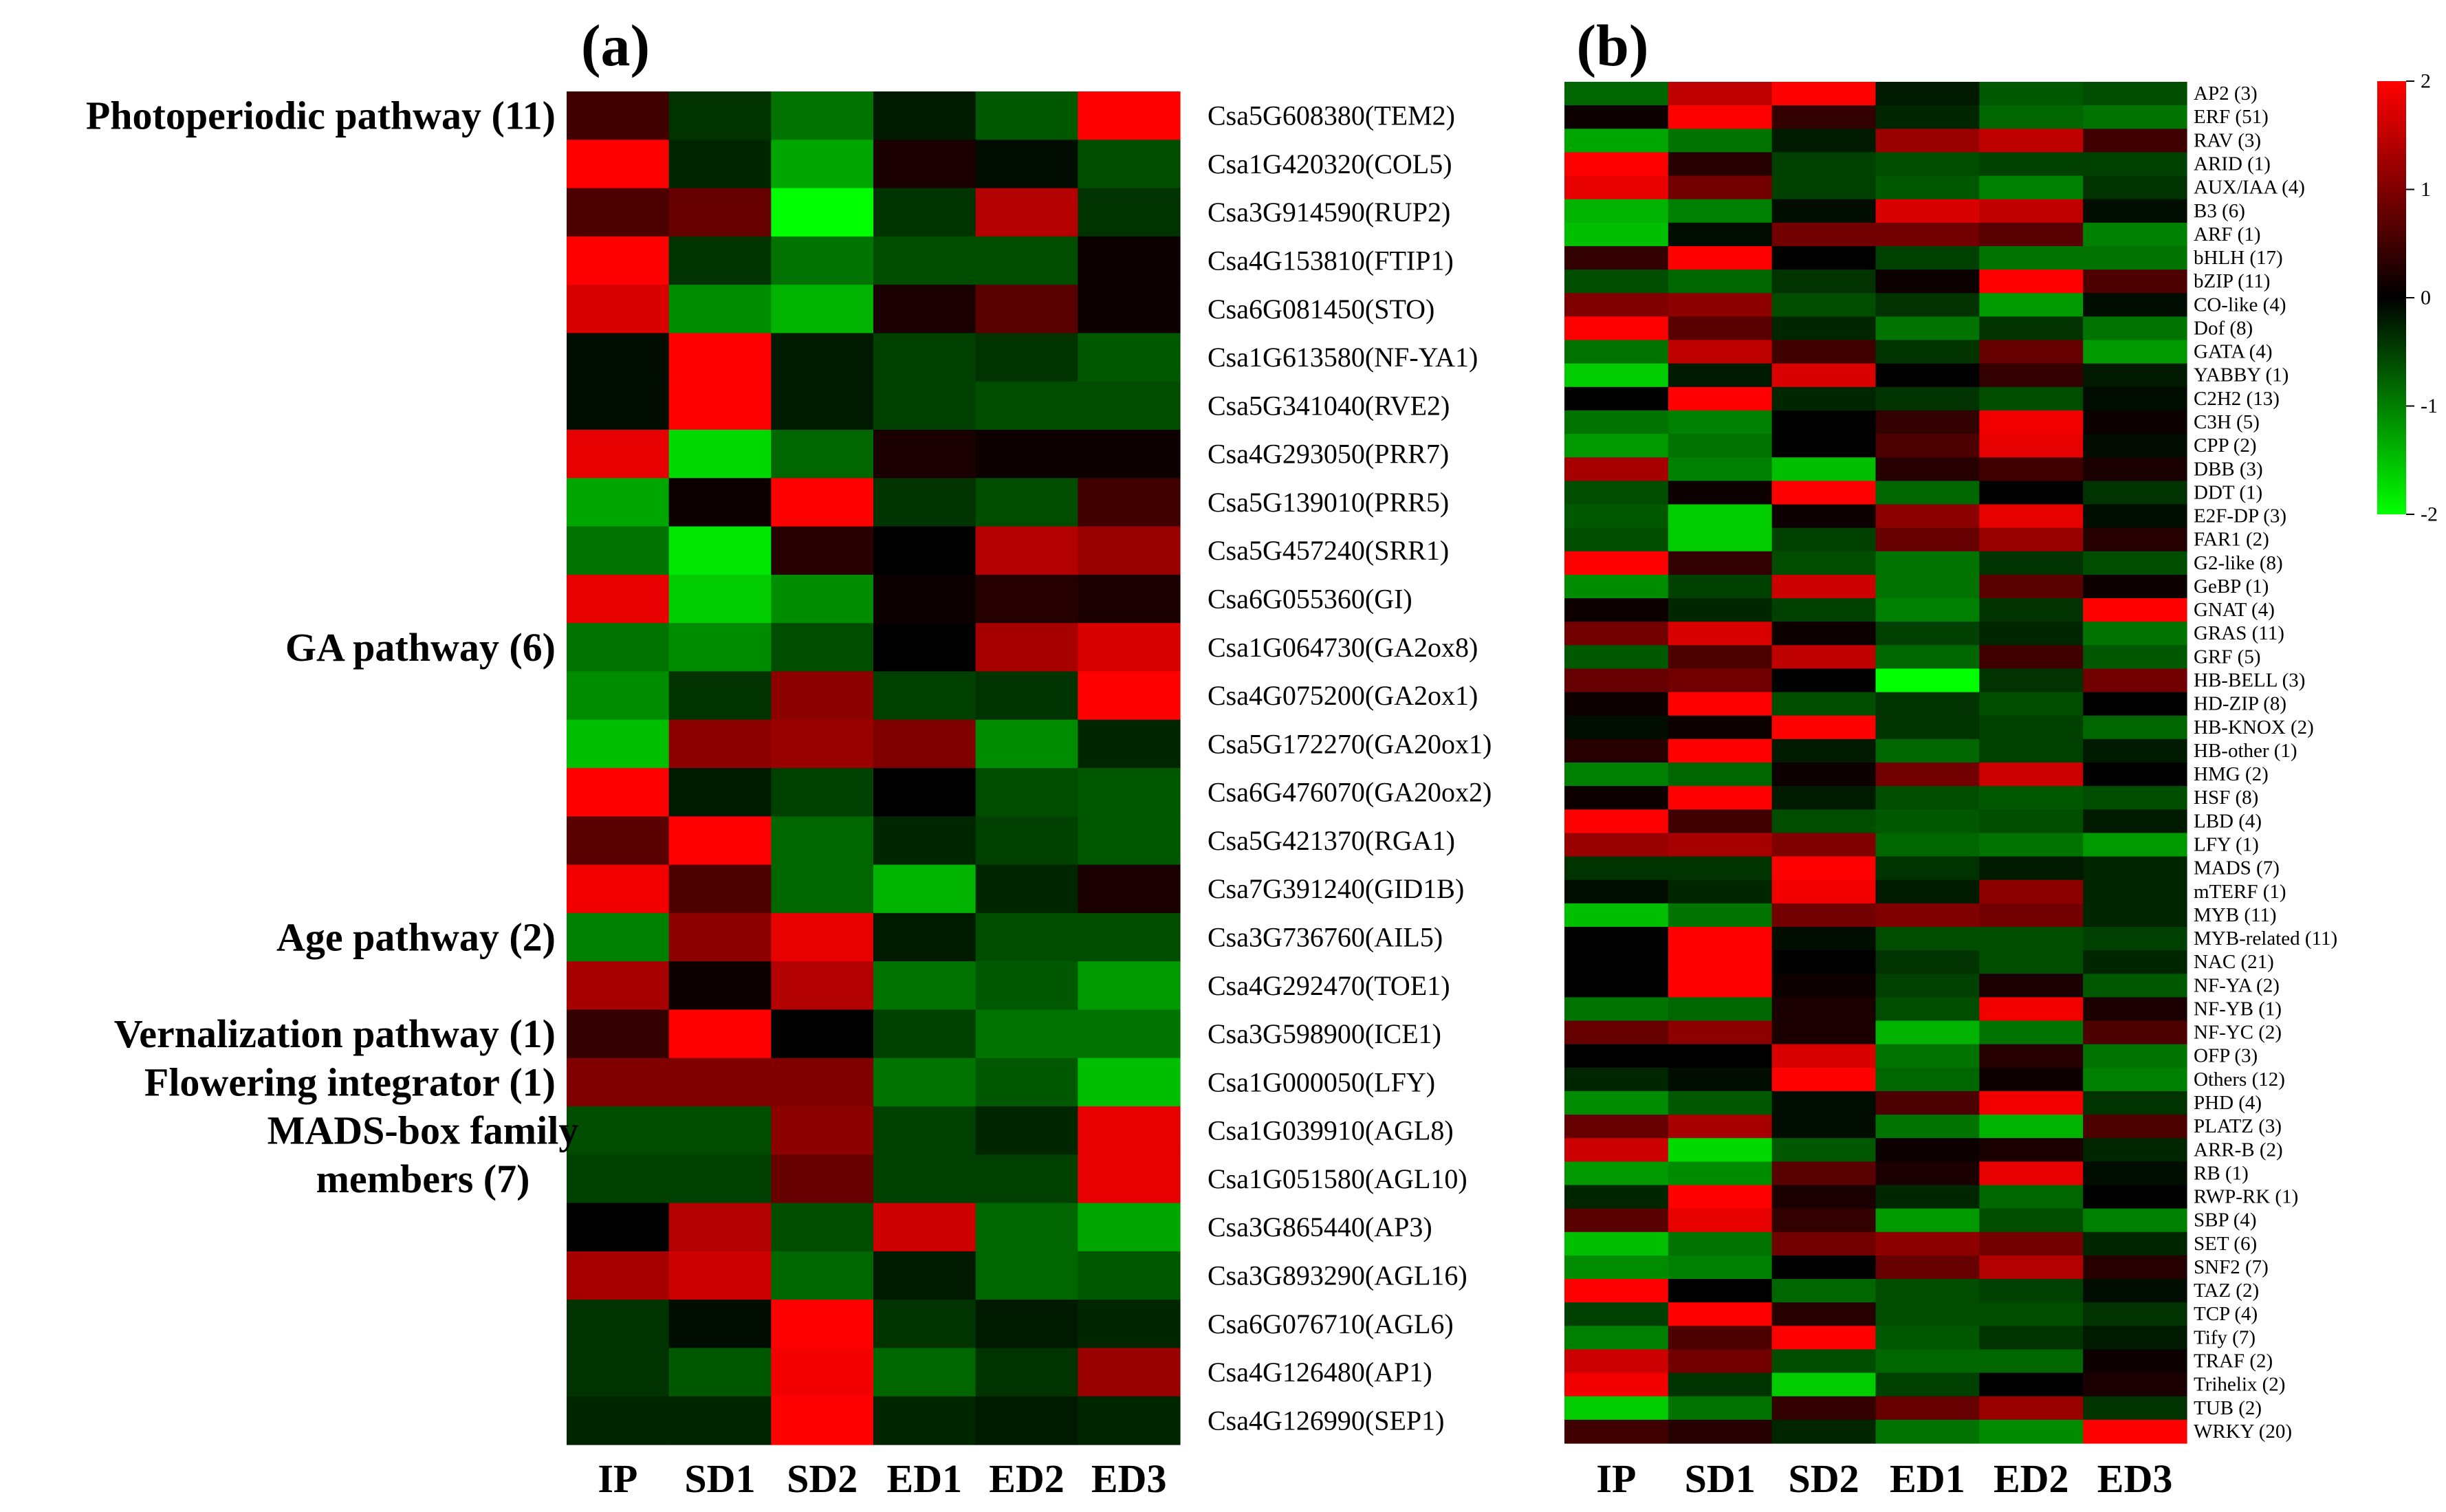 This screenshot has width=2446, height=1512. What do you see at coordinates (1331, 115) in the screenshot?
I see `row-label: Csa5G608380(TEM2)` at bounding box center [1331, 115].